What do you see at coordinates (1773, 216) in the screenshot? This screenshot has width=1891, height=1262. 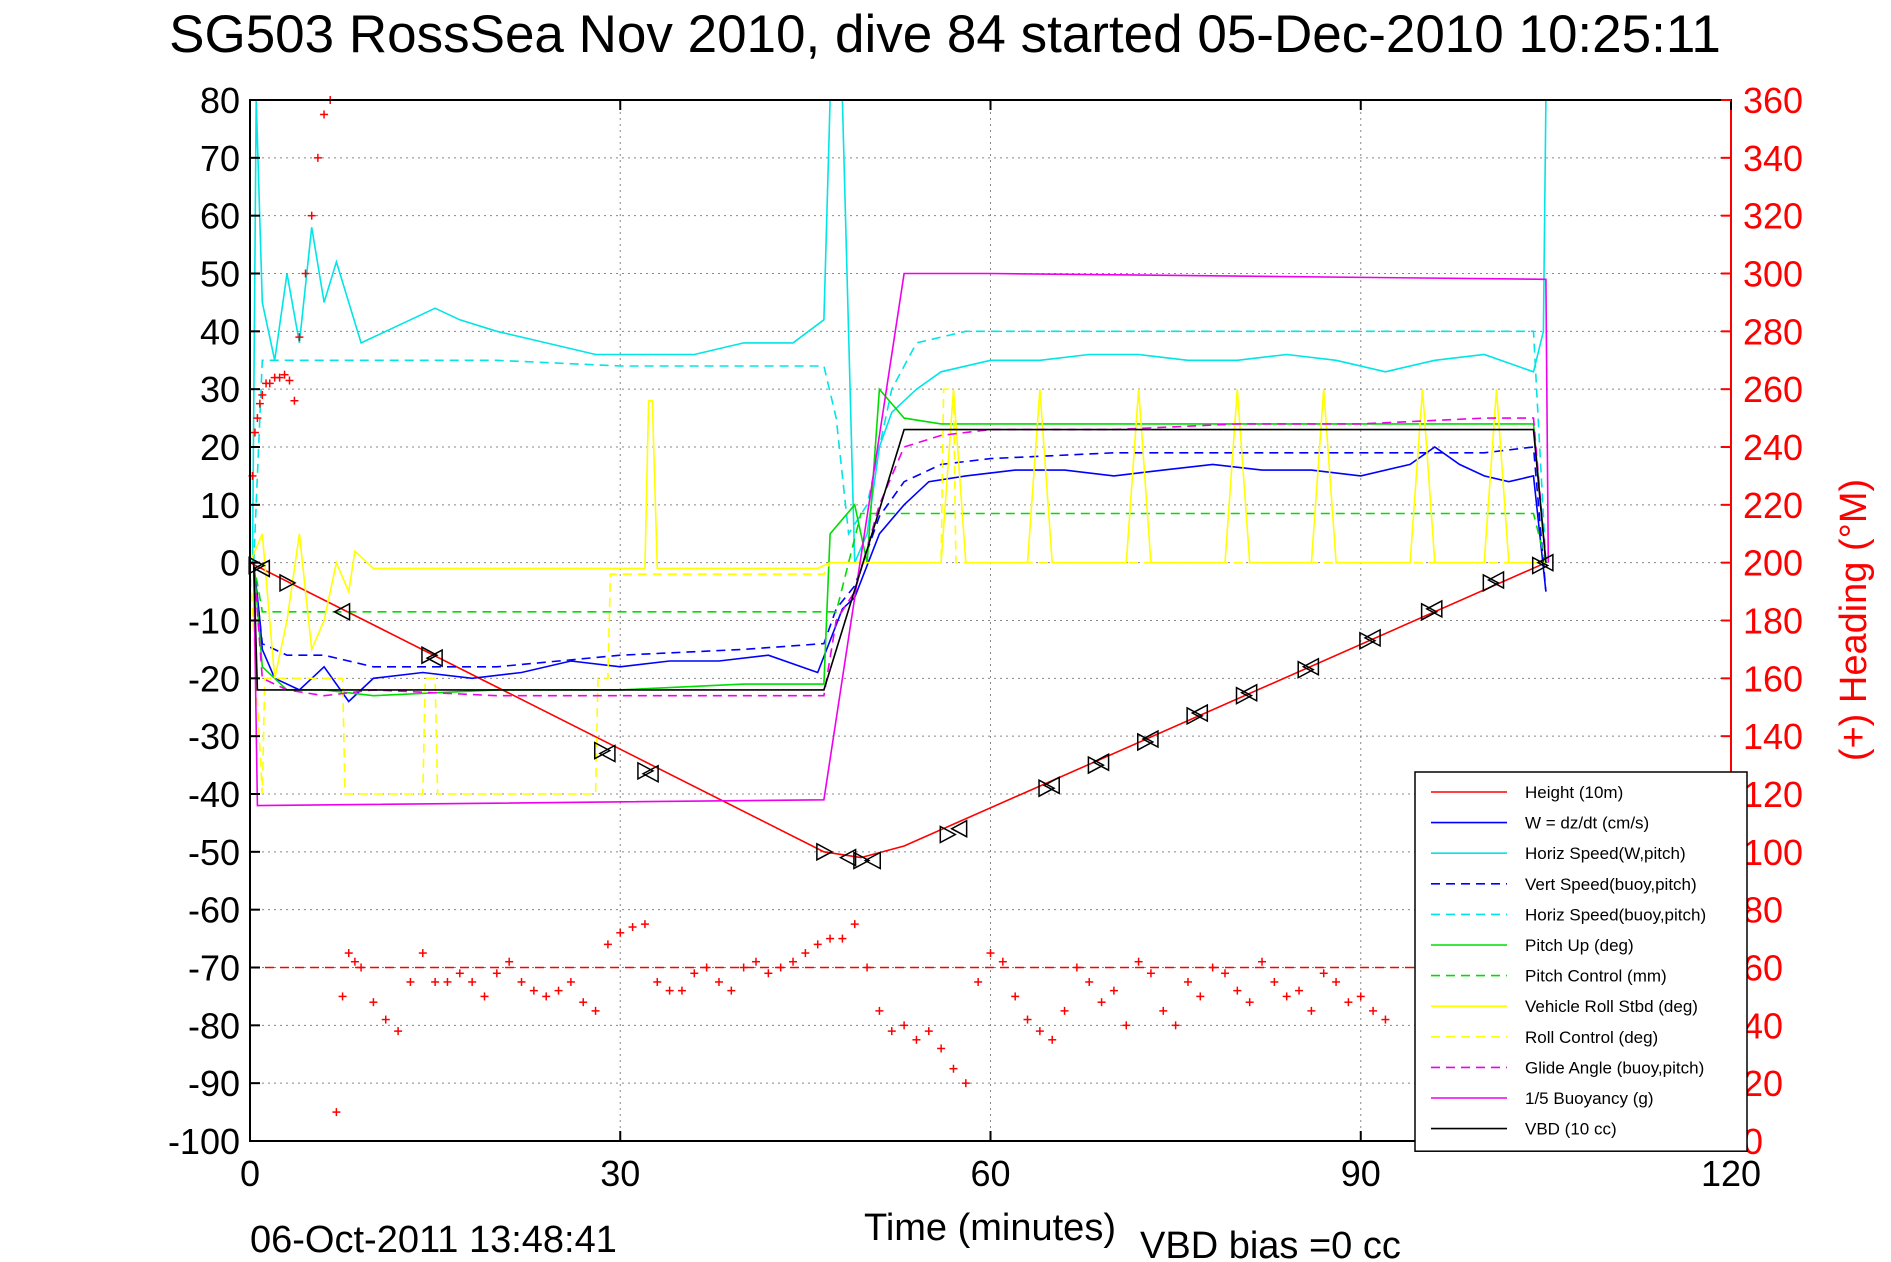 I see `right-y-tick-label-16: 320` at bounding box center [1773, 216].